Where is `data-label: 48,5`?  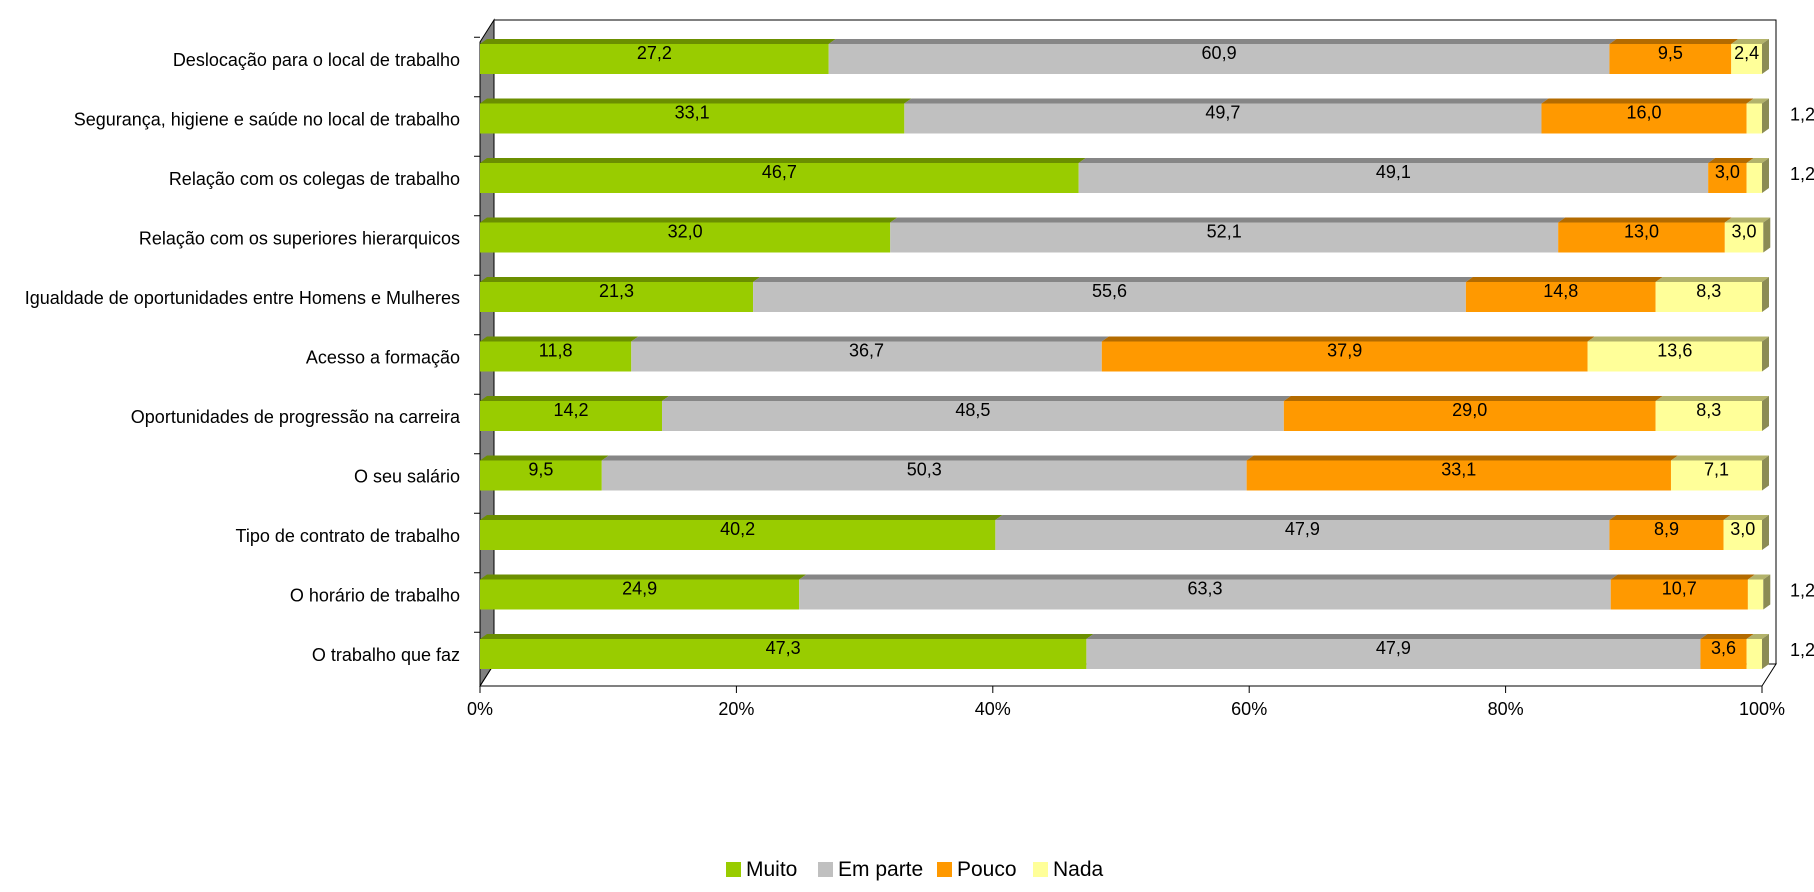 data-label: 48,5 is located at coordinates (972, 410).